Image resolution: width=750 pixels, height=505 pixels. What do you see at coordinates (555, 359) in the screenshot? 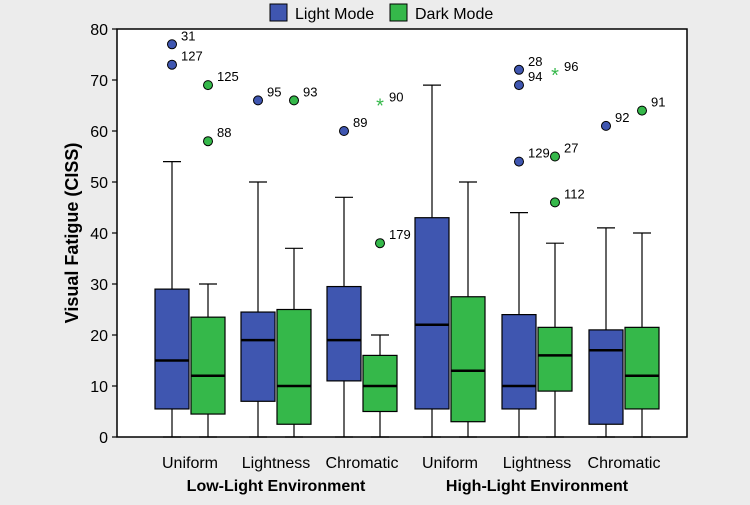
I see `box-4-1-iqr-box` at bounding box center [555, 359].